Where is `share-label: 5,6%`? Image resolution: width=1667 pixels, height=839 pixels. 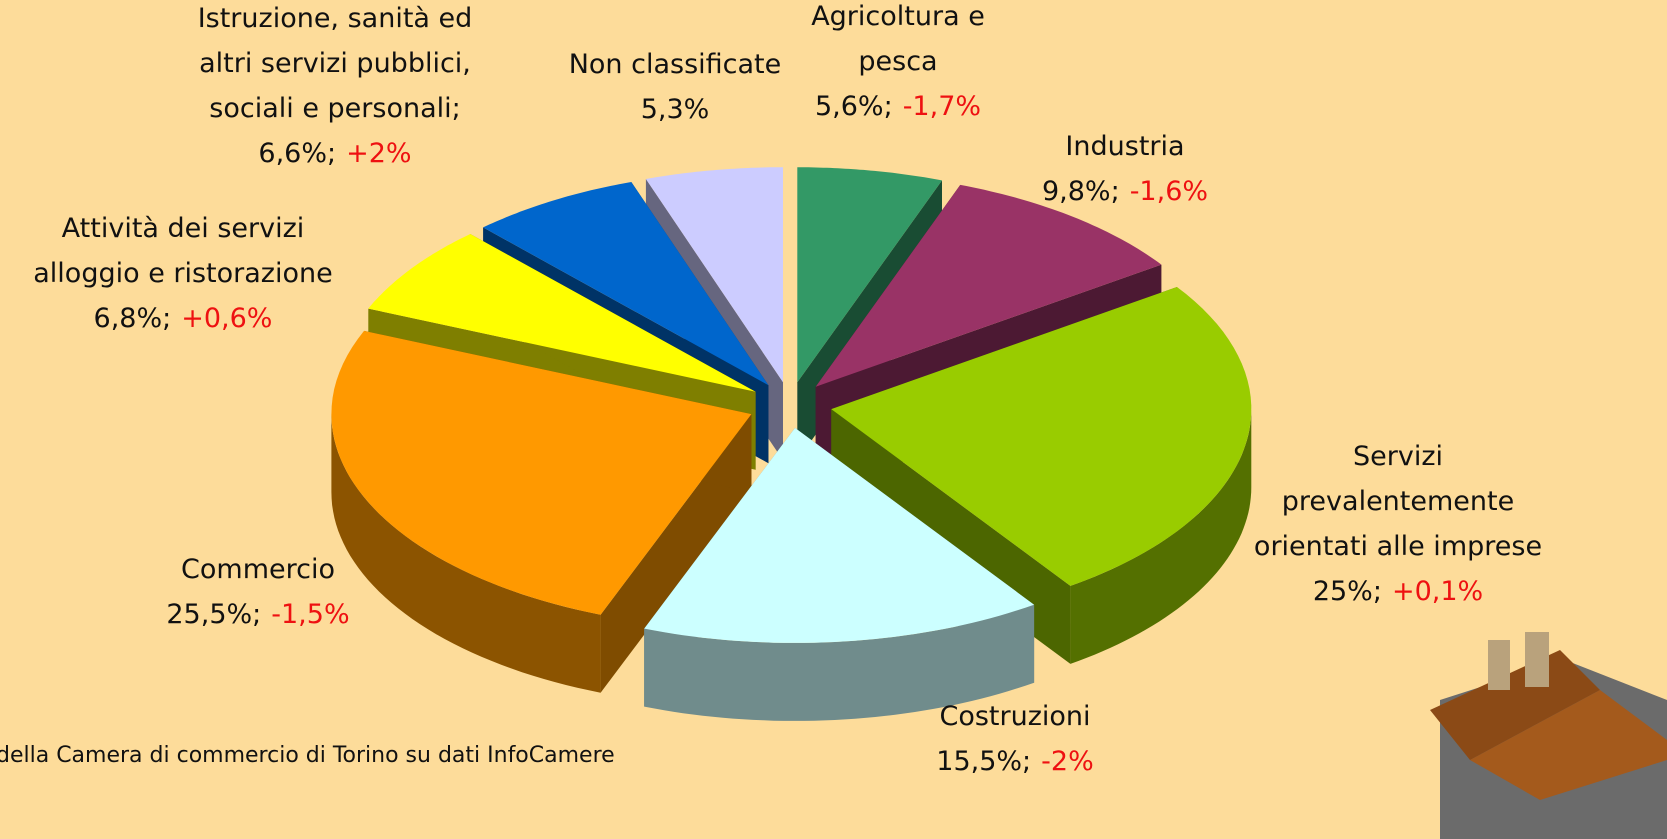 share-label: 5,6% is located at coordinates (849, 106).